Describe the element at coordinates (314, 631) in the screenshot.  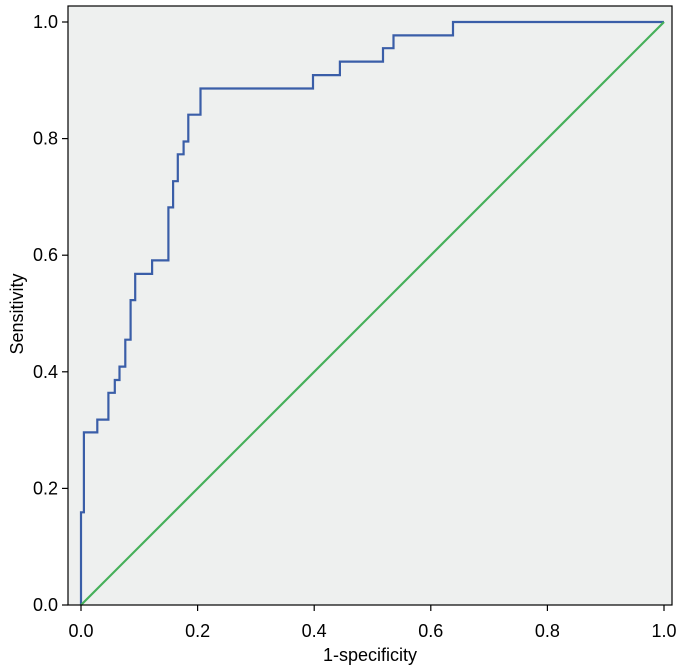
I see `x-tick-label: 0.4` at that location.